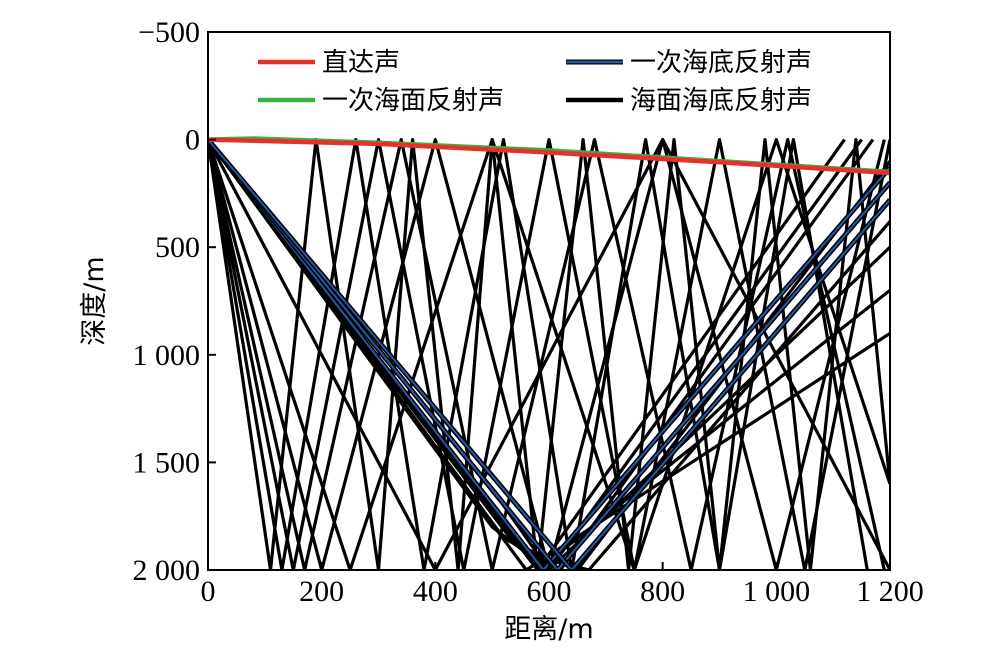 The image size is (1000, 651). What do you see at coordinates (321, 591) in the screenshot?
I see `x-tick-label: 200` at bounding box center [321, 591].